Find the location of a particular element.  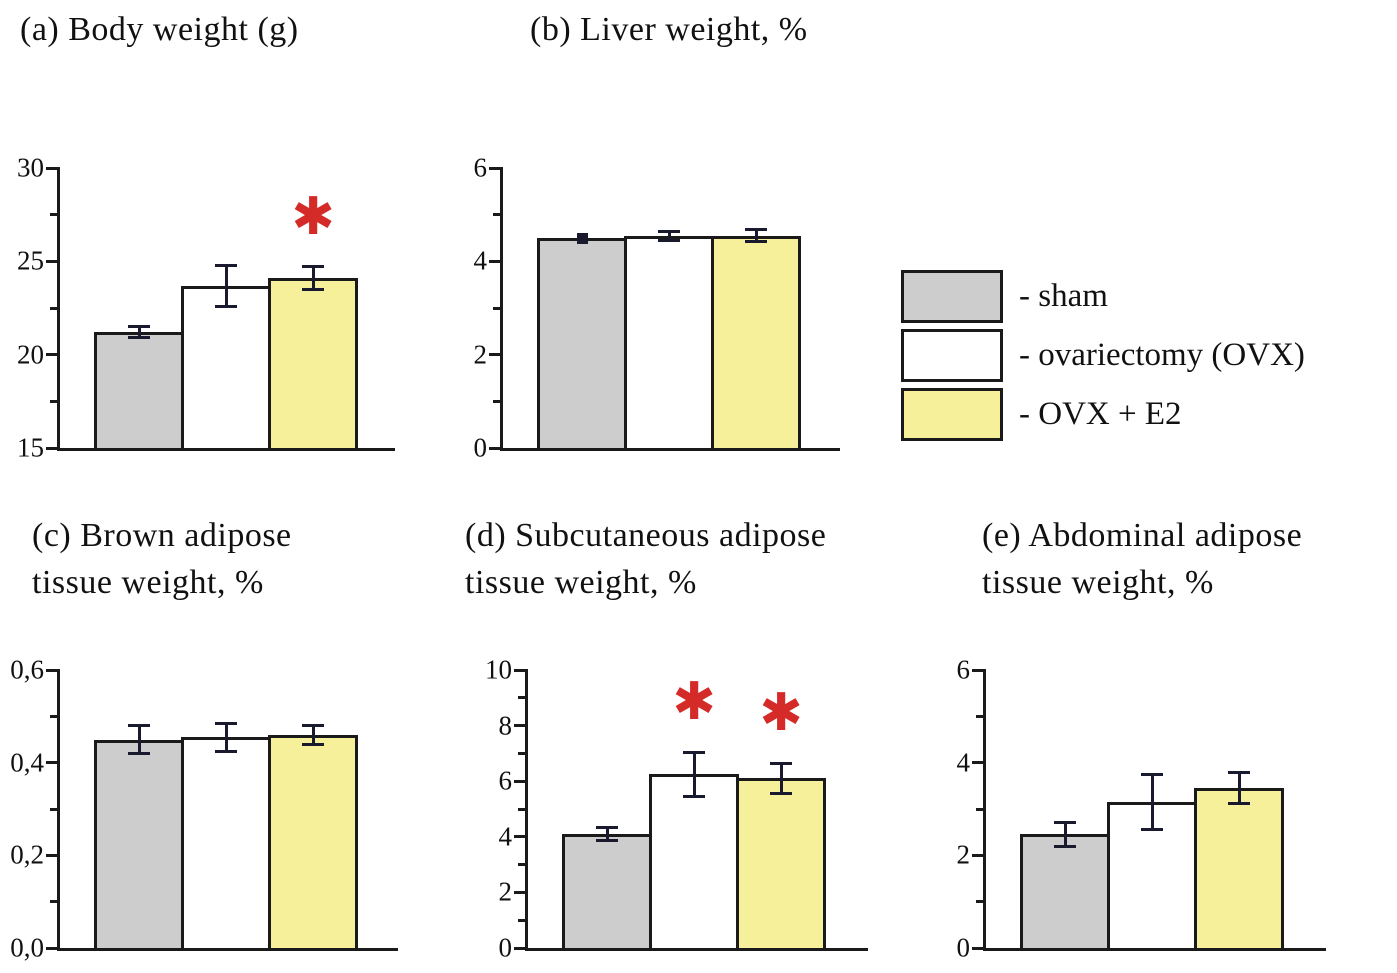

chart-d-plot: 0 2 4 6 8 10 ✱ ✱ is located at coordinates (676, 809).